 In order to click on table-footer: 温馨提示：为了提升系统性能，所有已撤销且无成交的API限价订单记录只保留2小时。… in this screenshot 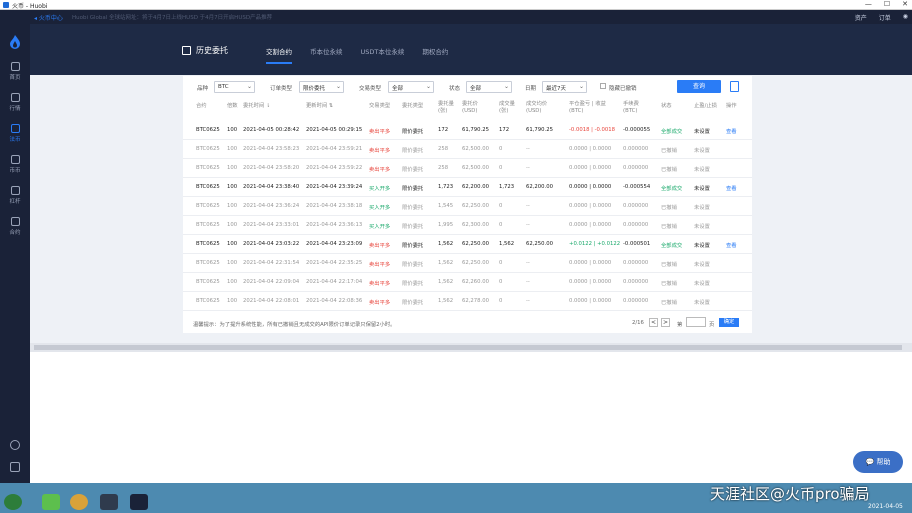, I will do `click(467, 323)`.